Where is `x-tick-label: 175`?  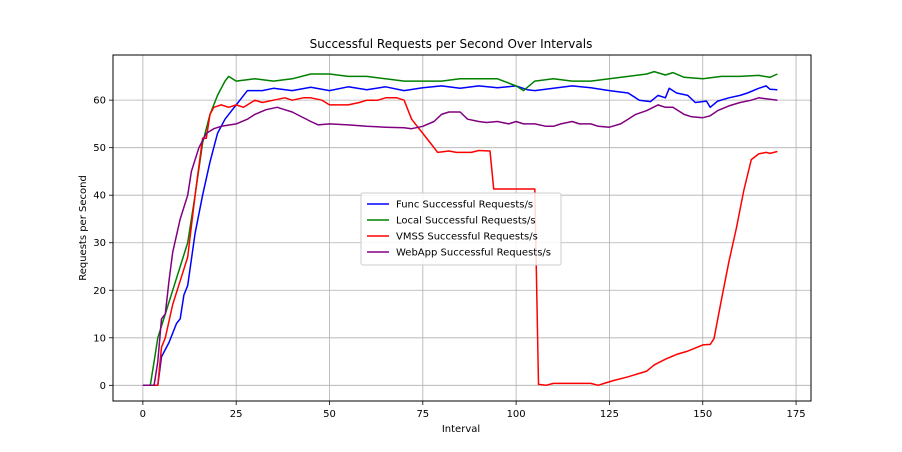
x-tick-label: 175 is located at coordinates (796, 414).